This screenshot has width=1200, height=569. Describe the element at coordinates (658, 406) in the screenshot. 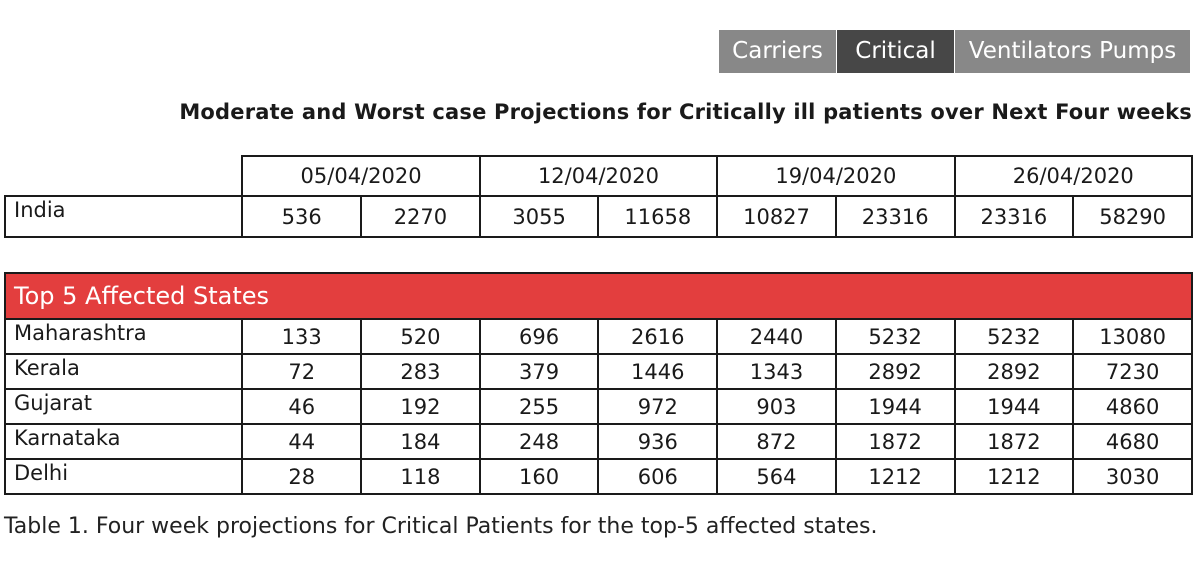

I see `table-cell: 972` at that location.